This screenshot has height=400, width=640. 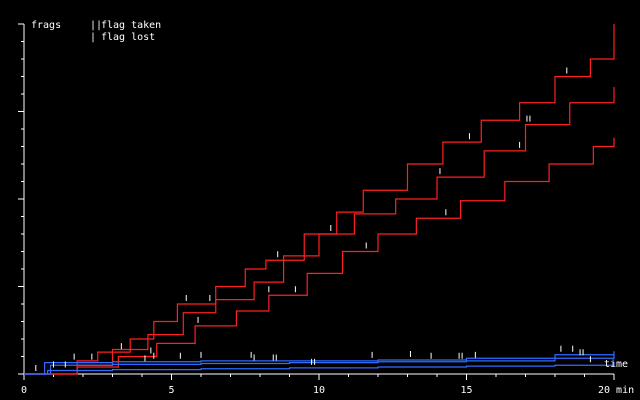 What do you see at coordinates (128, 37) in the screenshot?
I see `legend-label: flag lost` at bounding box center [128, 37].